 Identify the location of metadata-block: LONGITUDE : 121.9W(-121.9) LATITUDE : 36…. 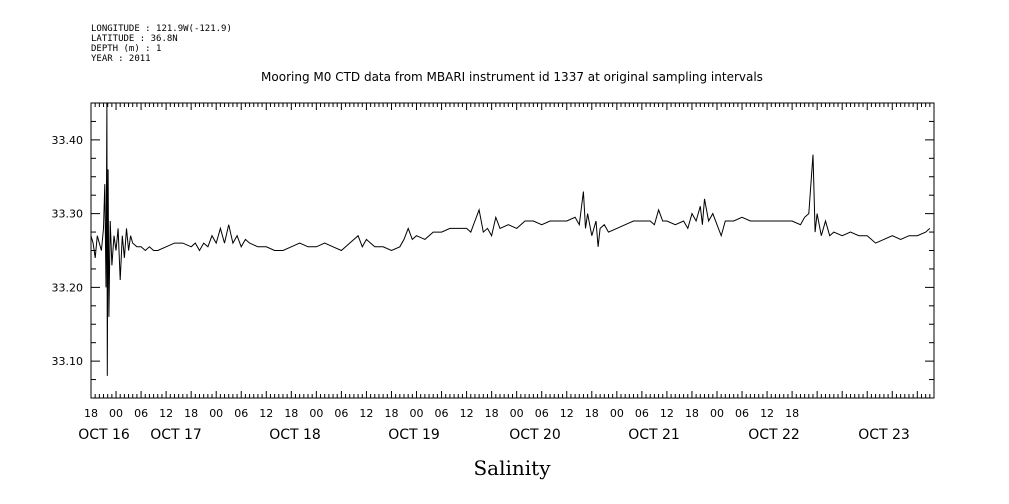
(161, 44).